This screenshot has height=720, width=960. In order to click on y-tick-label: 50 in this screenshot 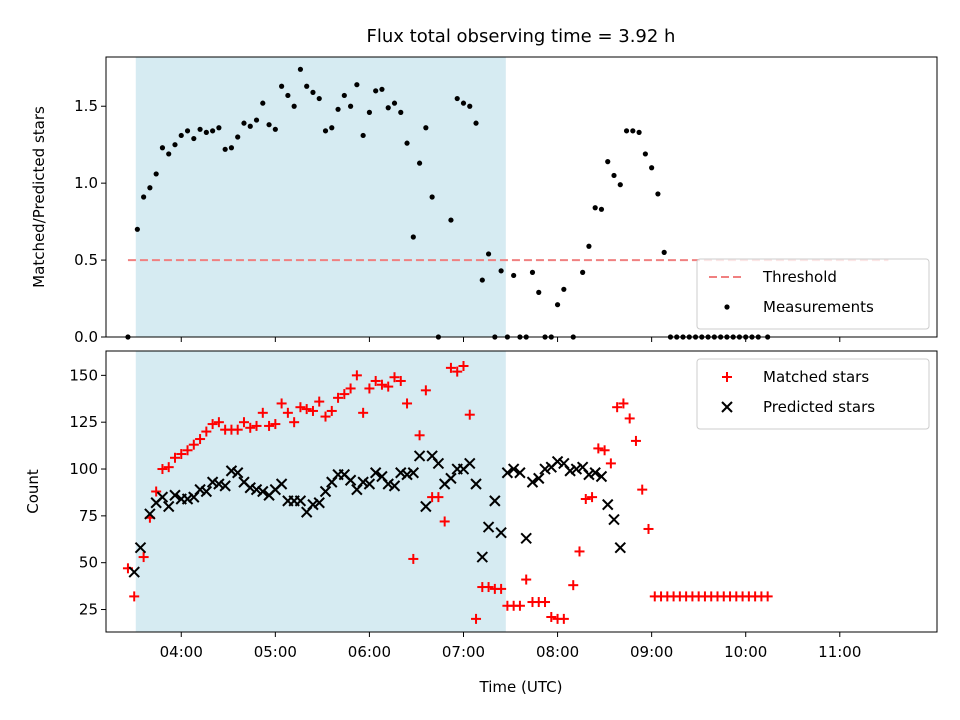, I will do `click(88, 563)`.